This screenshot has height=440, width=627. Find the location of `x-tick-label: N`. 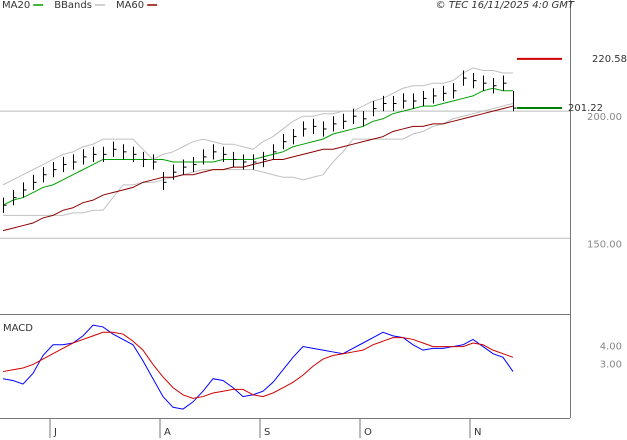

x-tick-label: N is located at coordinates (477, 432).